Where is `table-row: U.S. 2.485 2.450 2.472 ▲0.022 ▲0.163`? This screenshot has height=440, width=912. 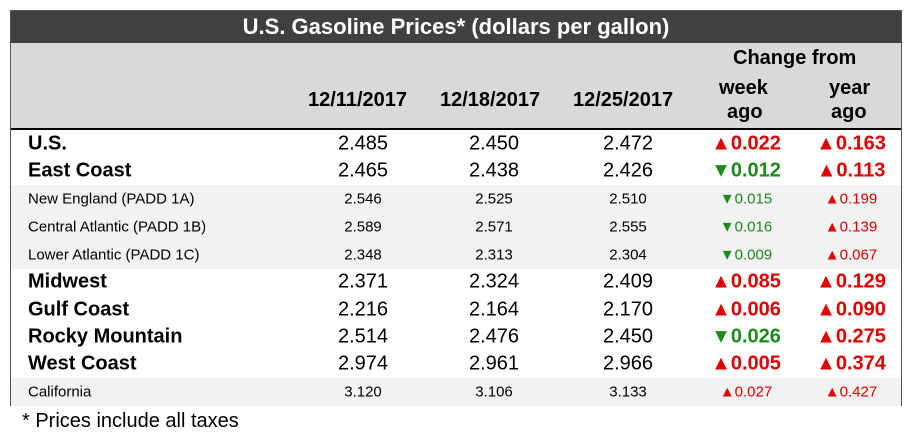 table-row: U.S. 2.485 2.450 2.472 ▲0.022 ▲0.163 is located at coordinates (456, 143).